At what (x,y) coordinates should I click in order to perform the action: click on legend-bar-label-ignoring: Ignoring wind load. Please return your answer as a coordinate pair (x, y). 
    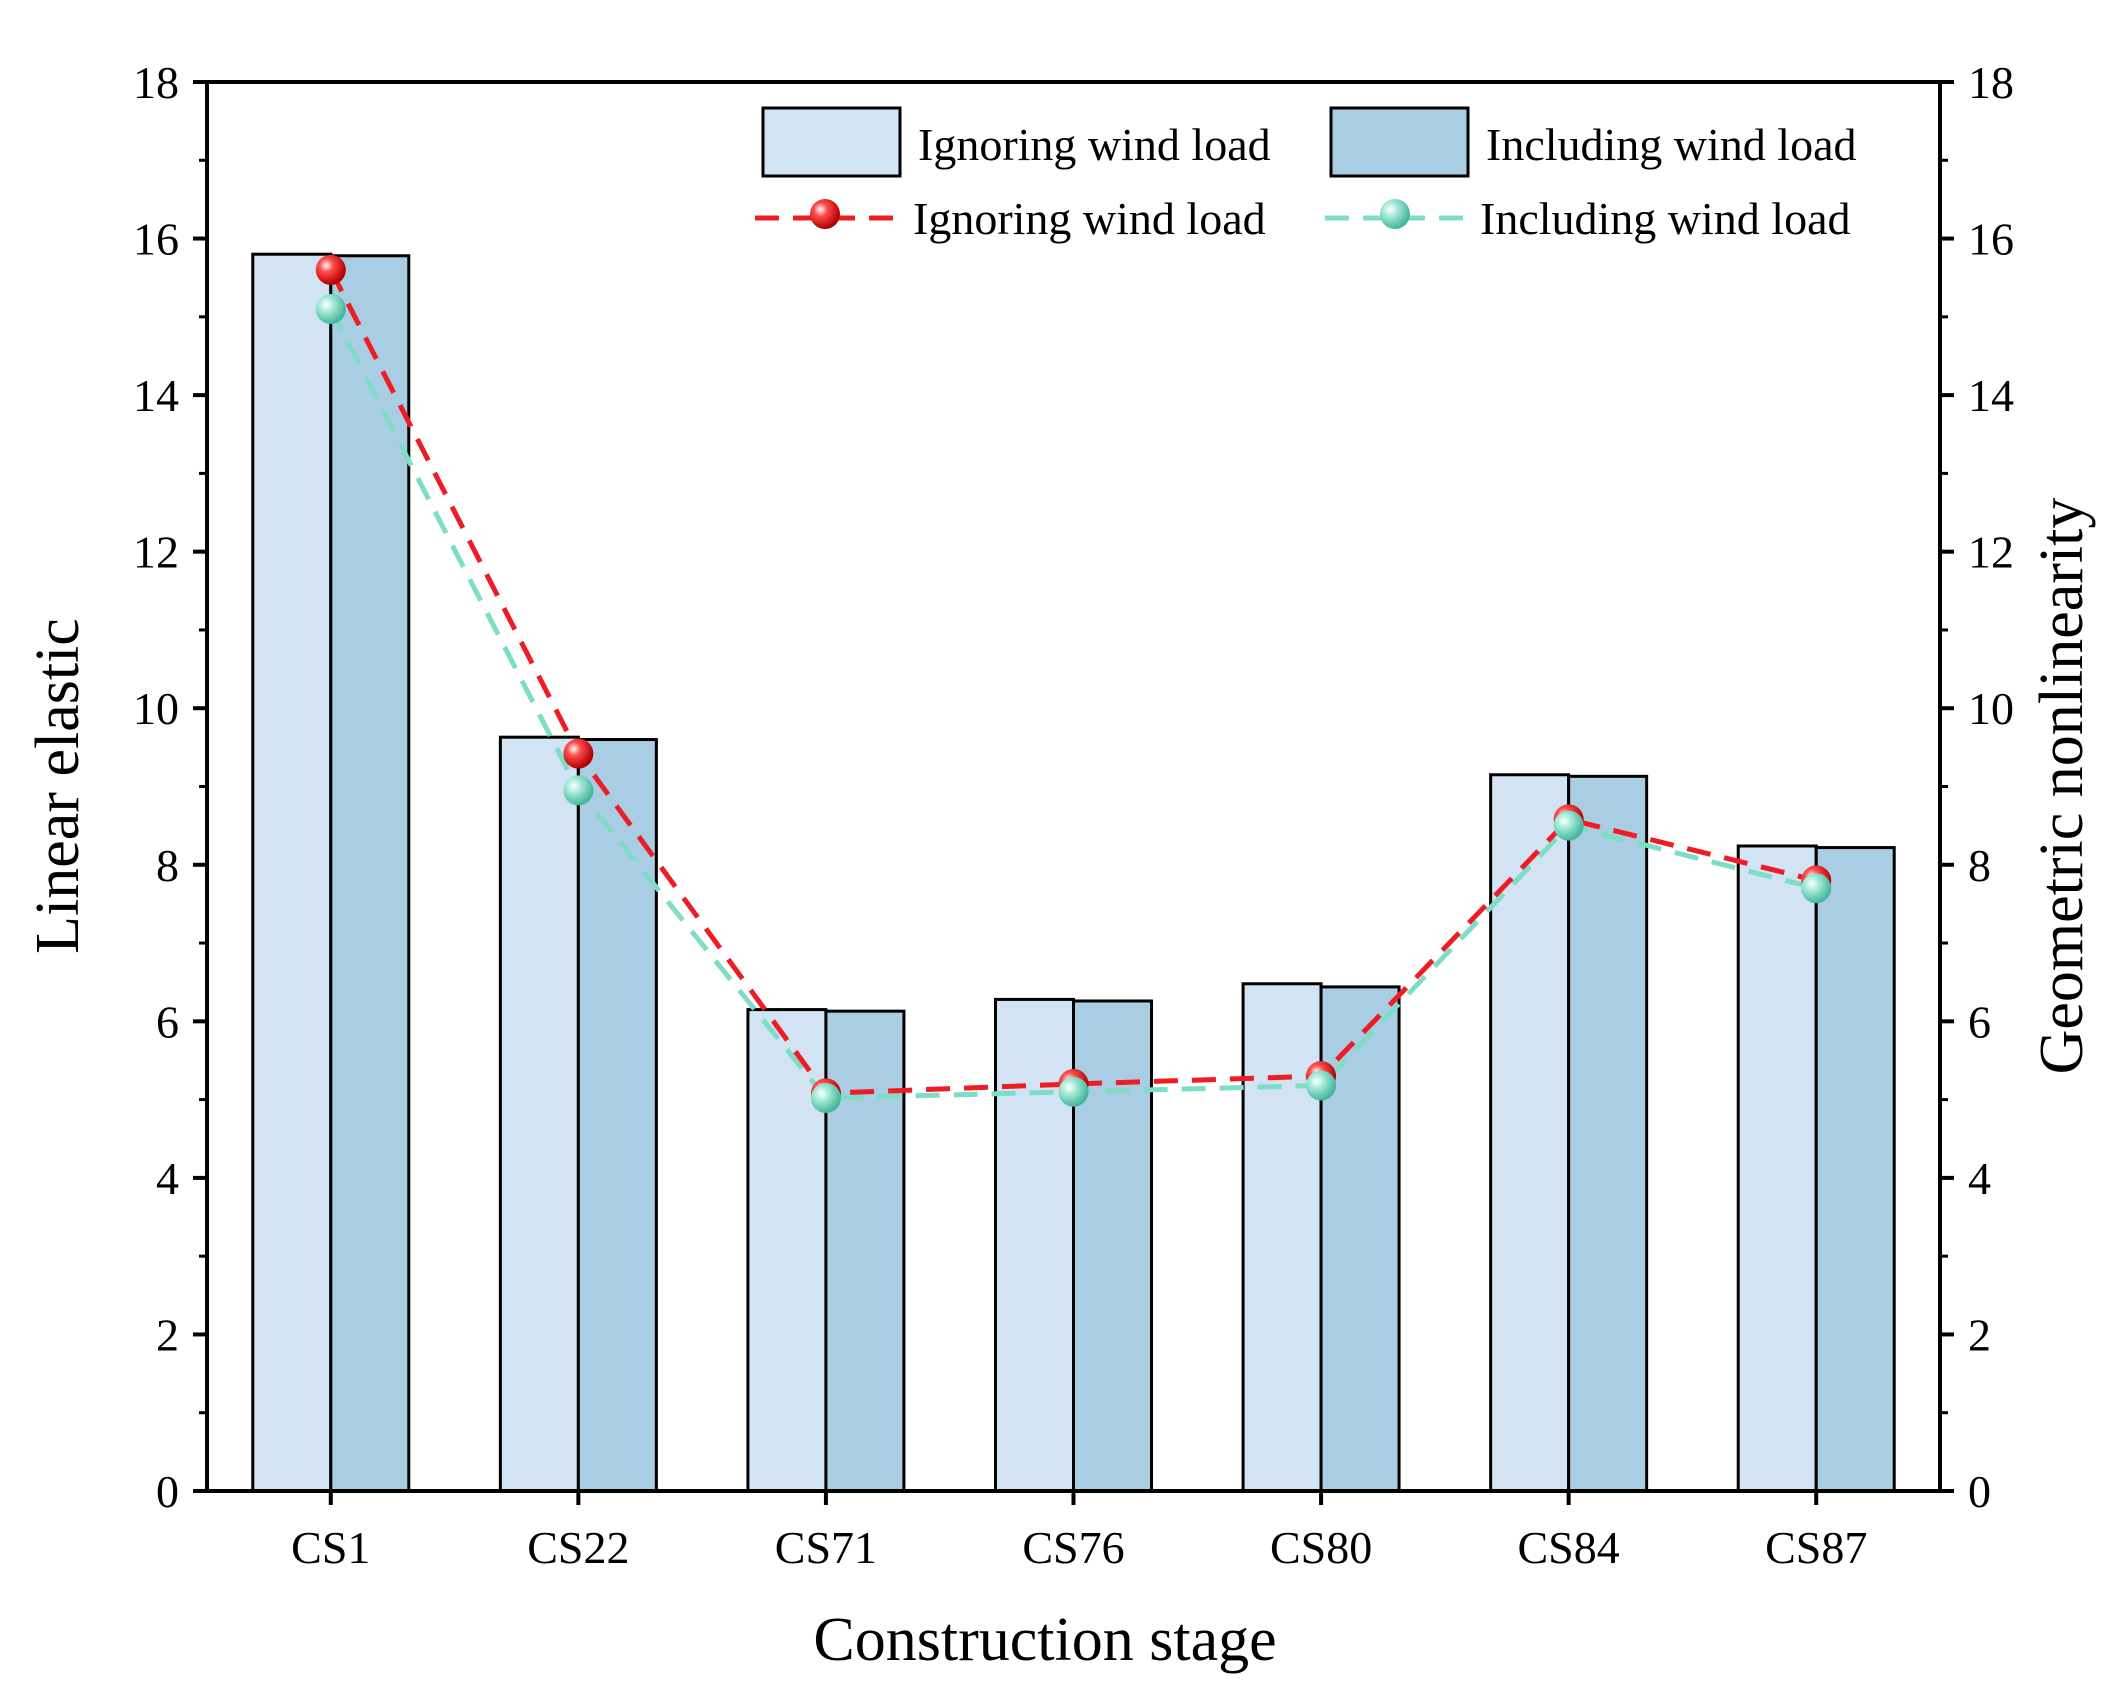
    Looking at the image, I should click on (1094, 144).